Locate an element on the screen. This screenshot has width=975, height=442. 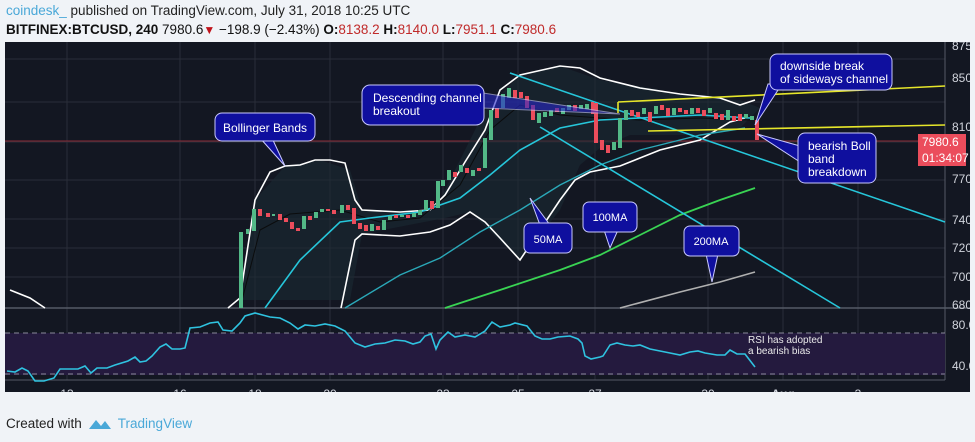
rsi-note-2: a bearish bias is located at coordinates (779, 351).